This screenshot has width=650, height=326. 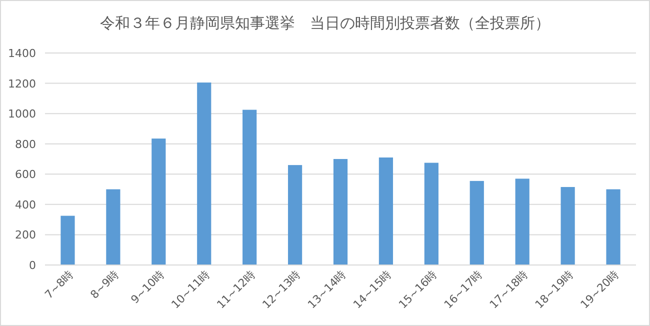 What do you see at coordinates (22, 114) in the screenshot?
I see `y-tick-label: 1000` at bounding box center [22, 114].